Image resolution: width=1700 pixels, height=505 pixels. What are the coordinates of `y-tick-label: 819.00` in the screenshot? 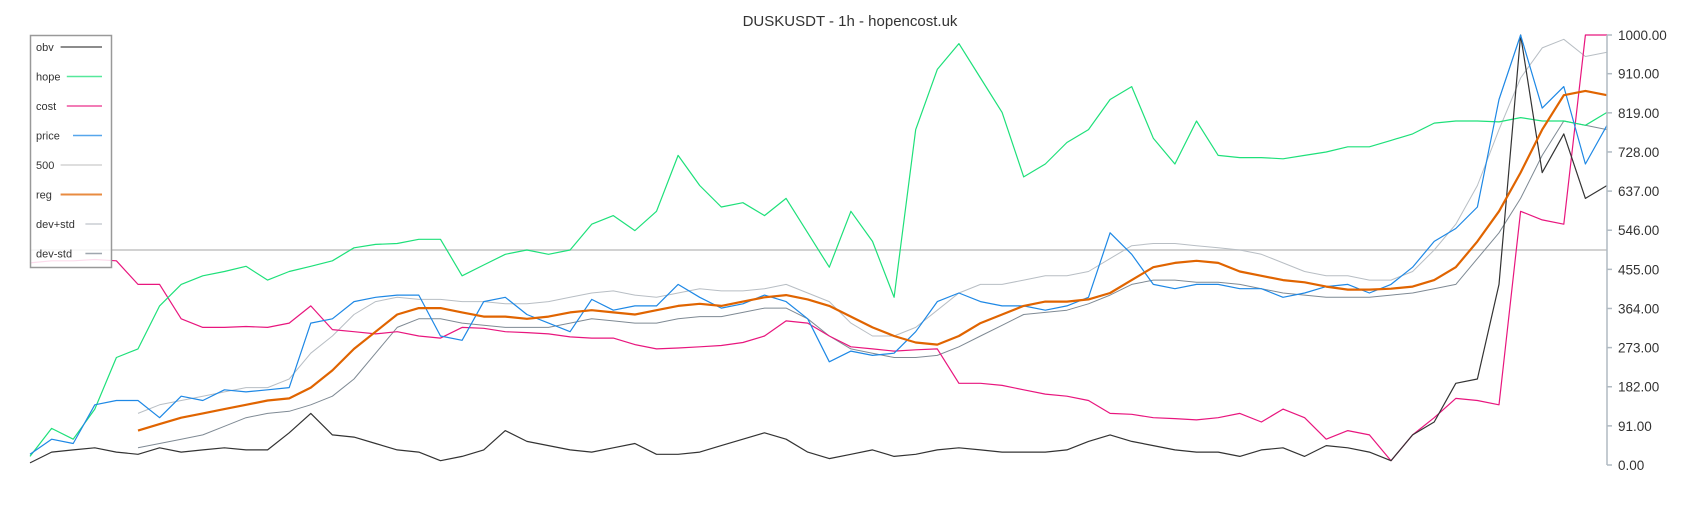 It's located at (1638, 113).